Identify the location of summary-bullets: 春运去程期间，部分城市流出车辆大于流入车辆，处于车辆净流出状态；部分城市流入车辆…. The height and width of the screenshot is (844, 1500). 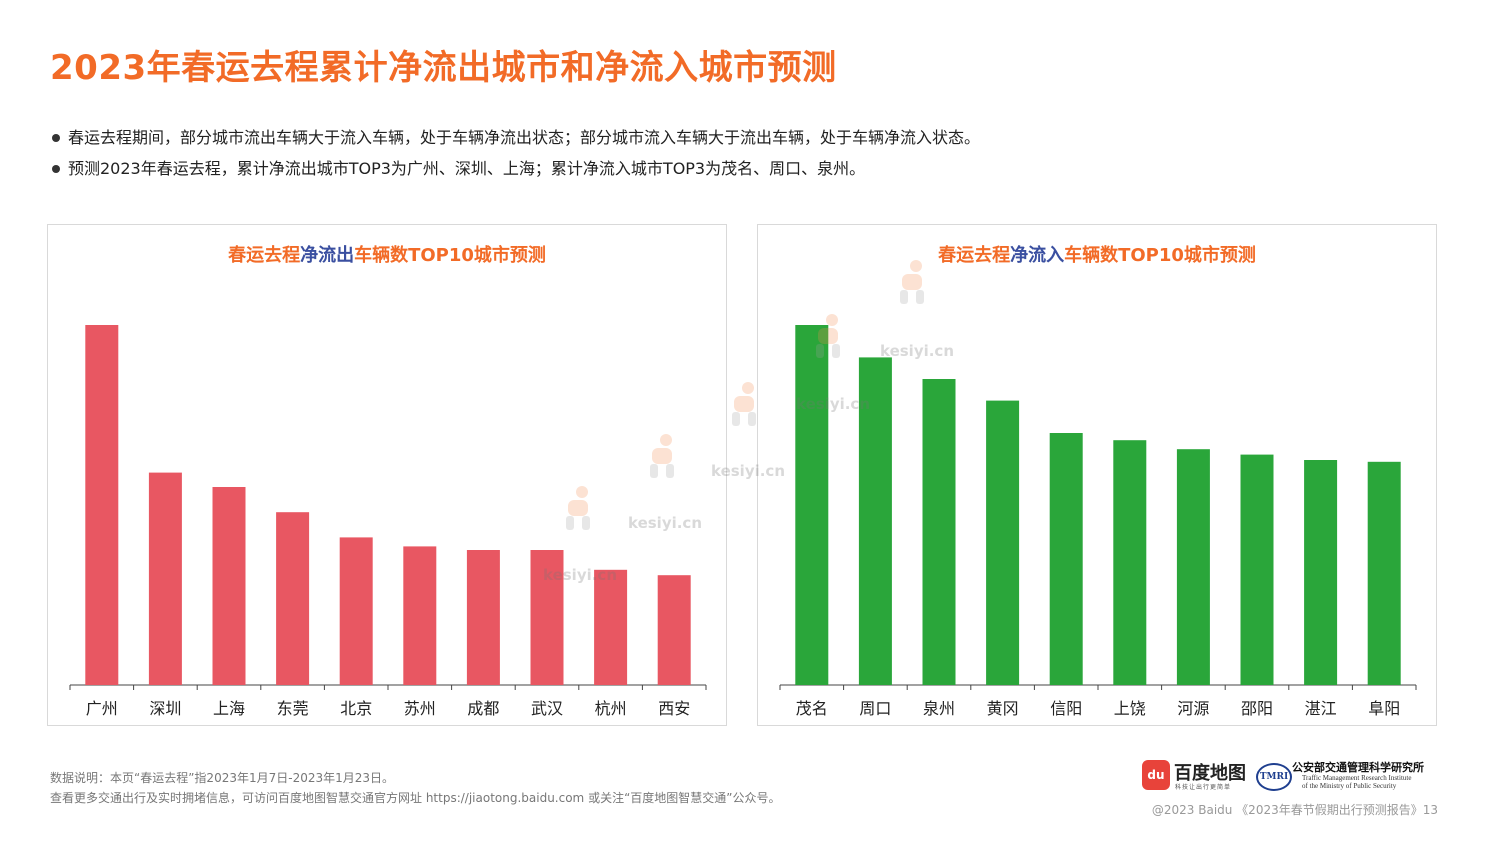
(515, 153).